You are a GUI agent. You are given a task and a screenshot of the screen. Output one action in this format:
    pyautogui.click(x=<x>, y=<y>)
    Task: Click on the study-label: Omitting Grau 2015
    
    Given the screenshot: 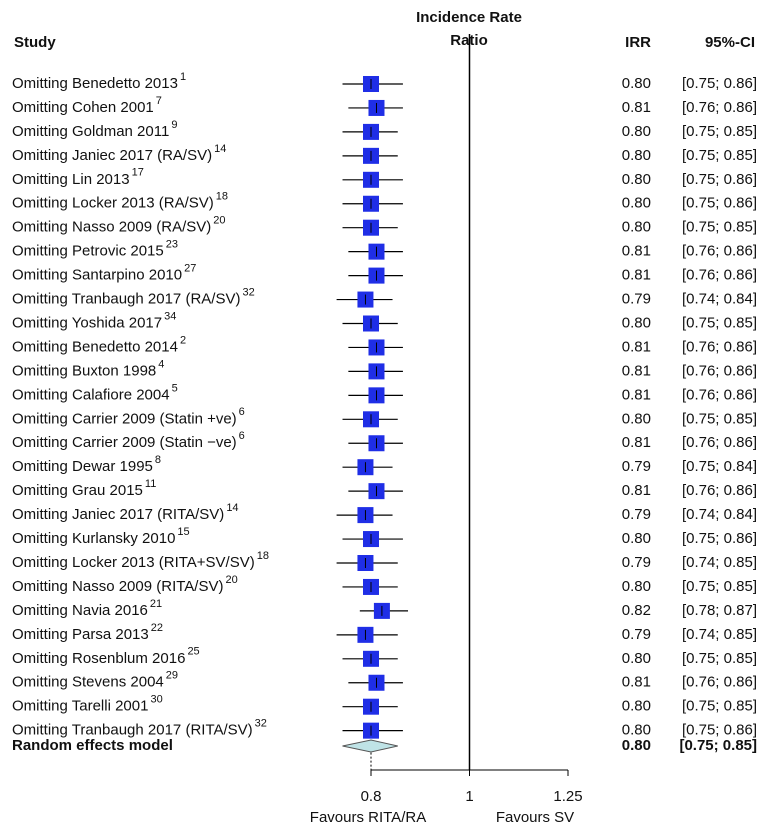 What is the action you would take?
    pyautogui.click(x=77, y=490)
    